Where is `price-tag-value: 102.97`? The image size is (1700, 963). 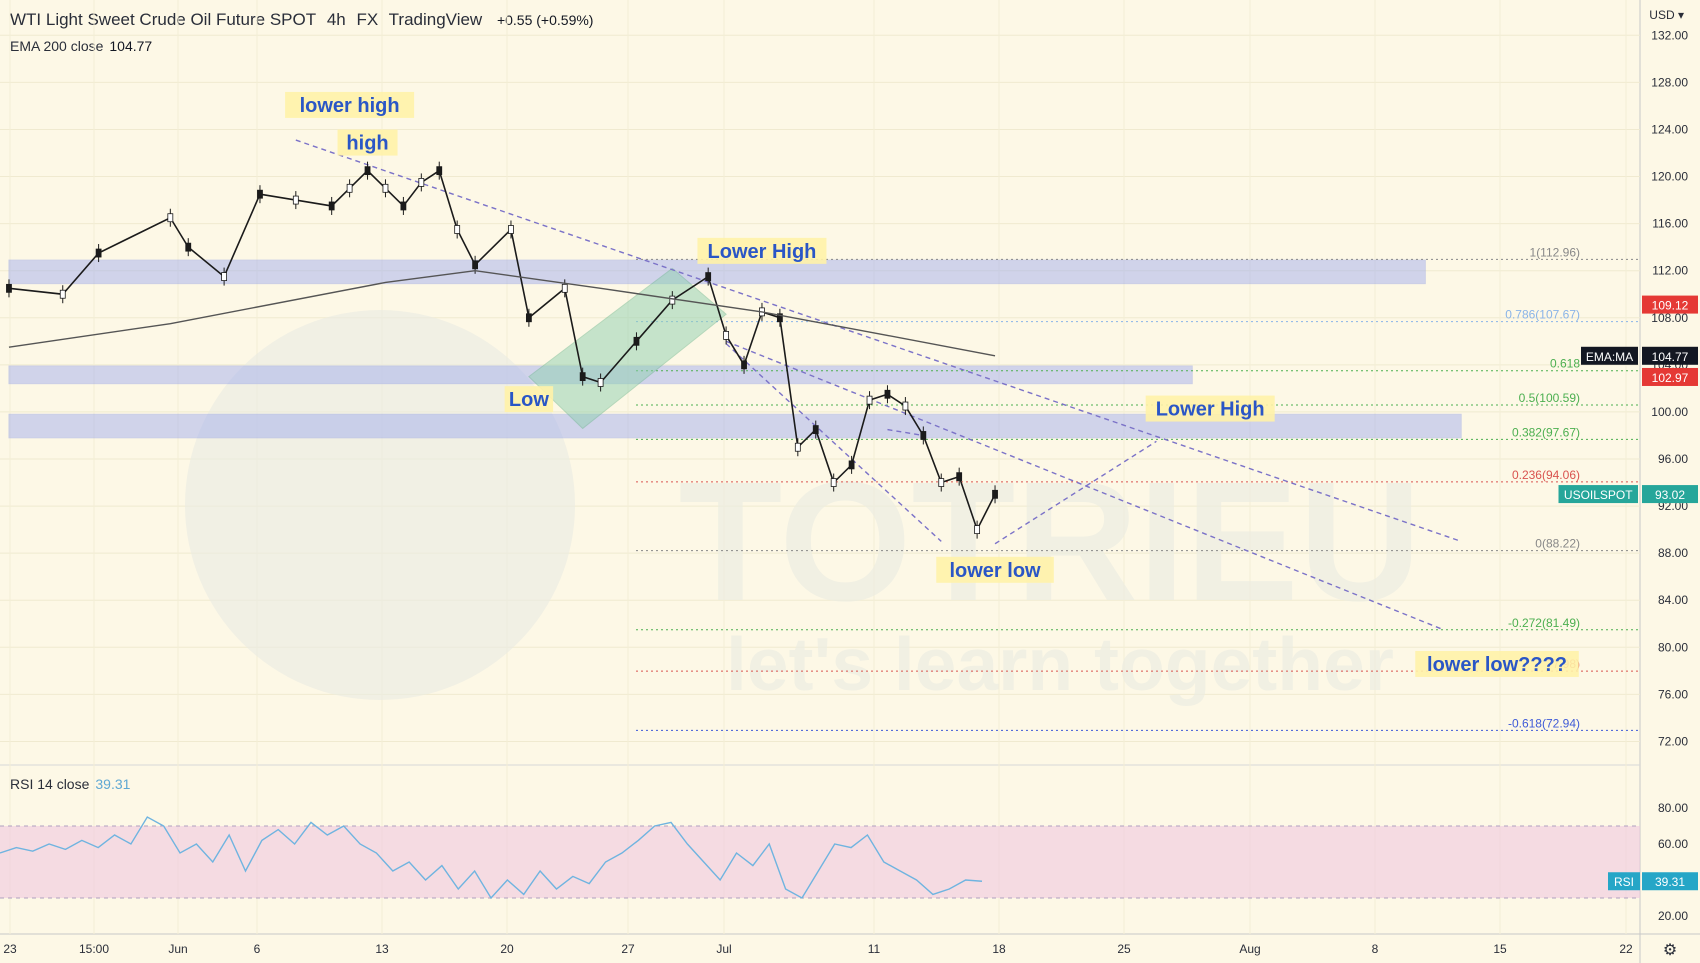
price-tag-value: 102.97 is located at coordinates (1670, 378).